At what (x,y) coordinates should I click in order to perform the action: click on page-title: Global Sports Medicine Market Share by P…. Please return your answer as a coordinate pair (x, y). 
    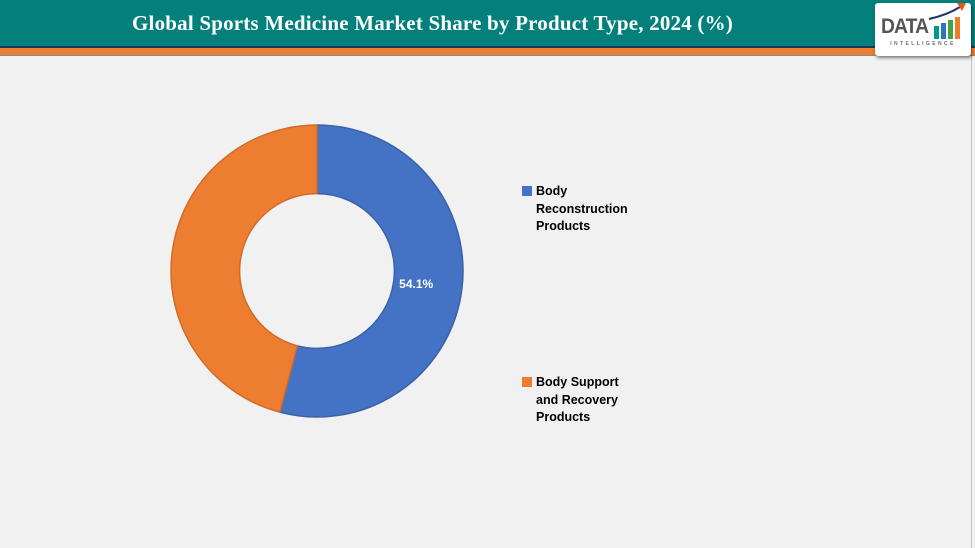
    Looking at the image, I should click on (432, 22).